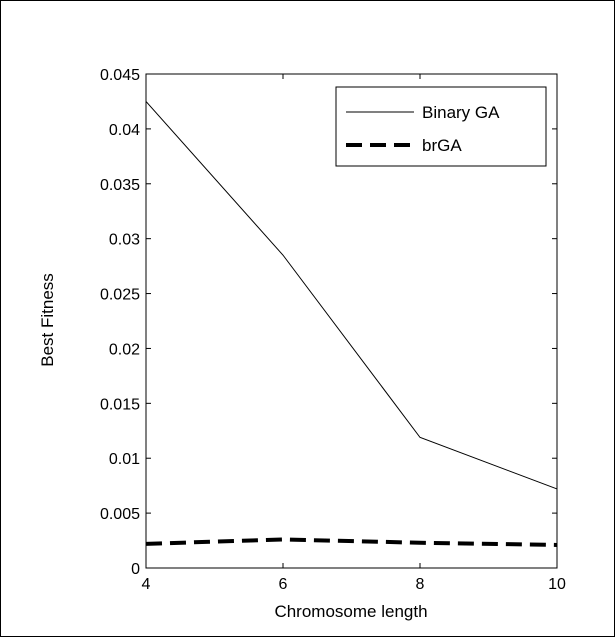  What do you see at coordinates (420, 584) in the screenshot?
I see `x-tick-label: 8` at bounding box center [420, 584].